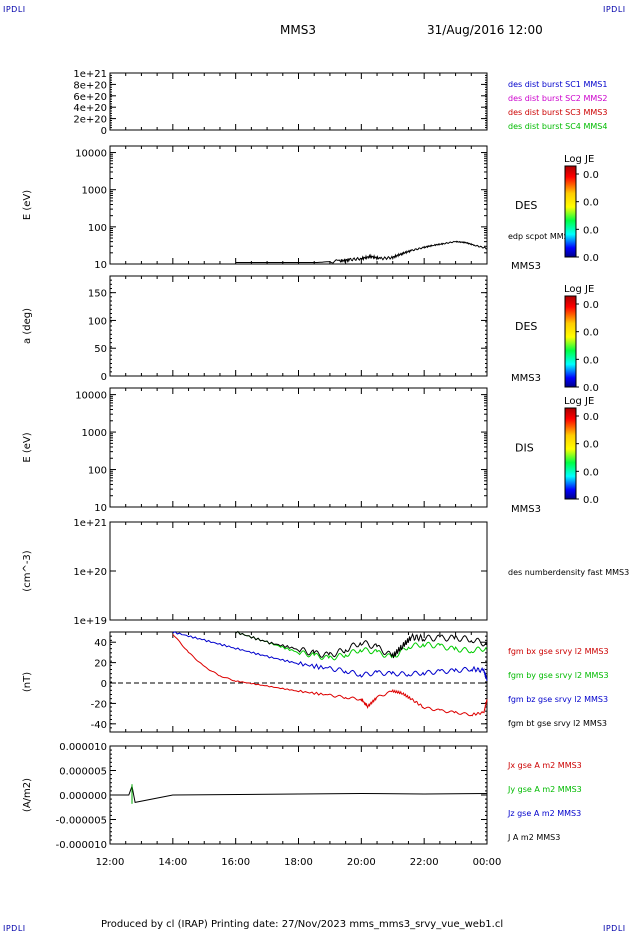 The height and width of the screenshot is (934, 630). I want to click on y-tick-label: 2e+20, so click(90, 120).